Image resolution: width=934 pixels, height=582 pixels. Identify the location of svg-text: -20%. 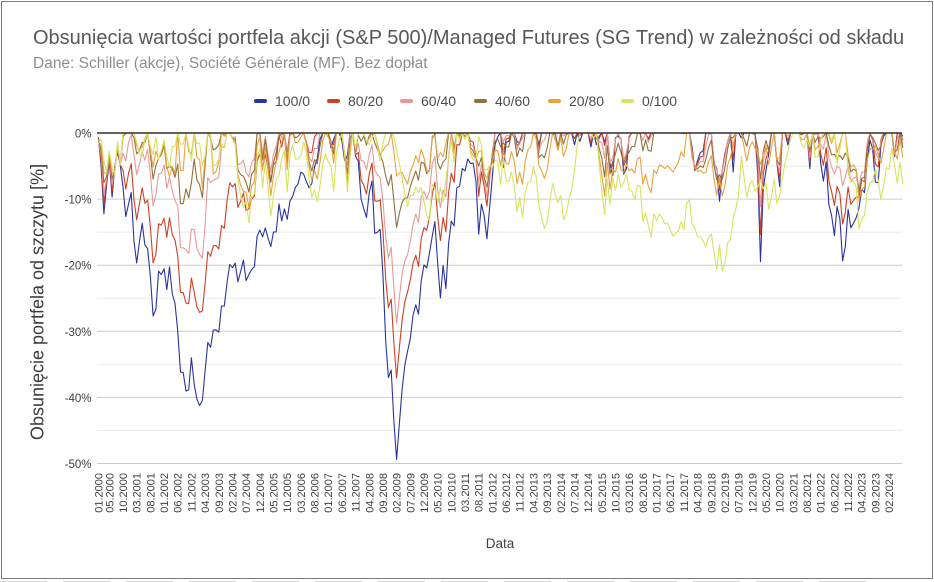
(78, 267).